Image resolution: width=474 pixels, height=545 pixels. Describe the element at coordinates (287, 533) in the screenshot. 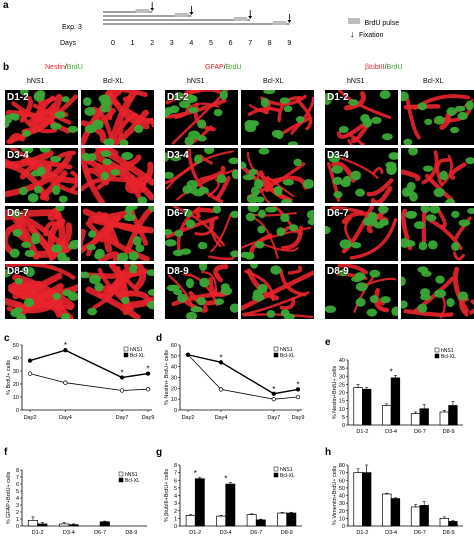

I see `x-tick-label: D8-9` at that location.